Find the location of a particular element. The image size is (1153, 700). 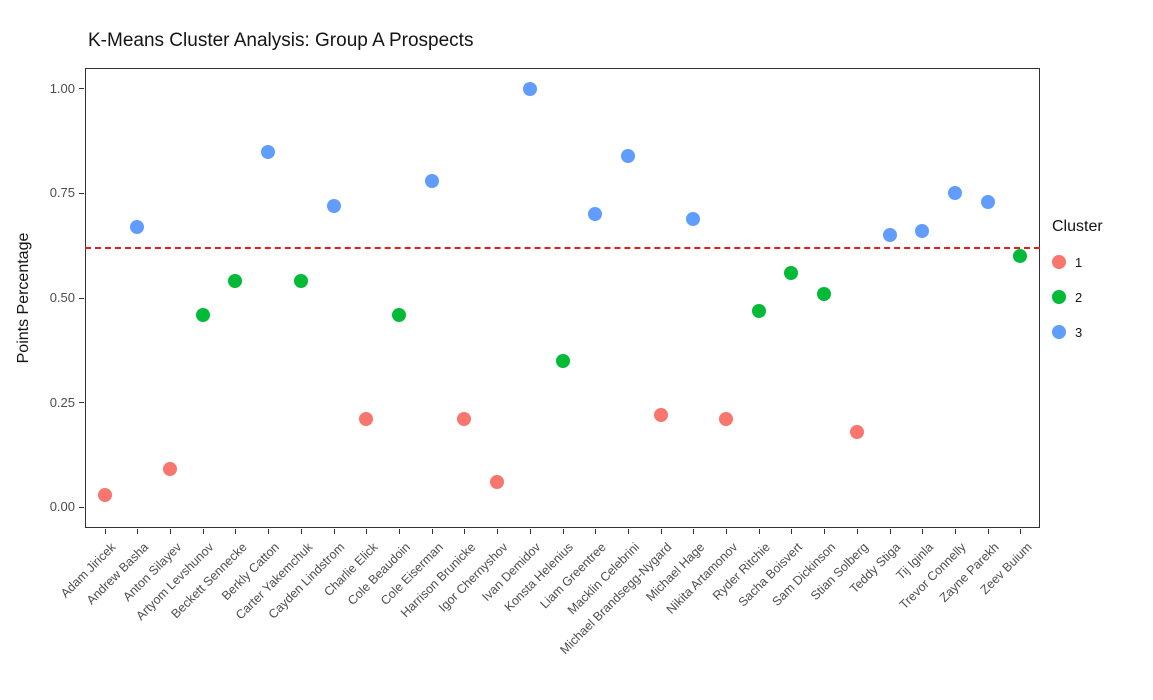

cluster-1-swatch-icon is located at coordinates (1059, 262).